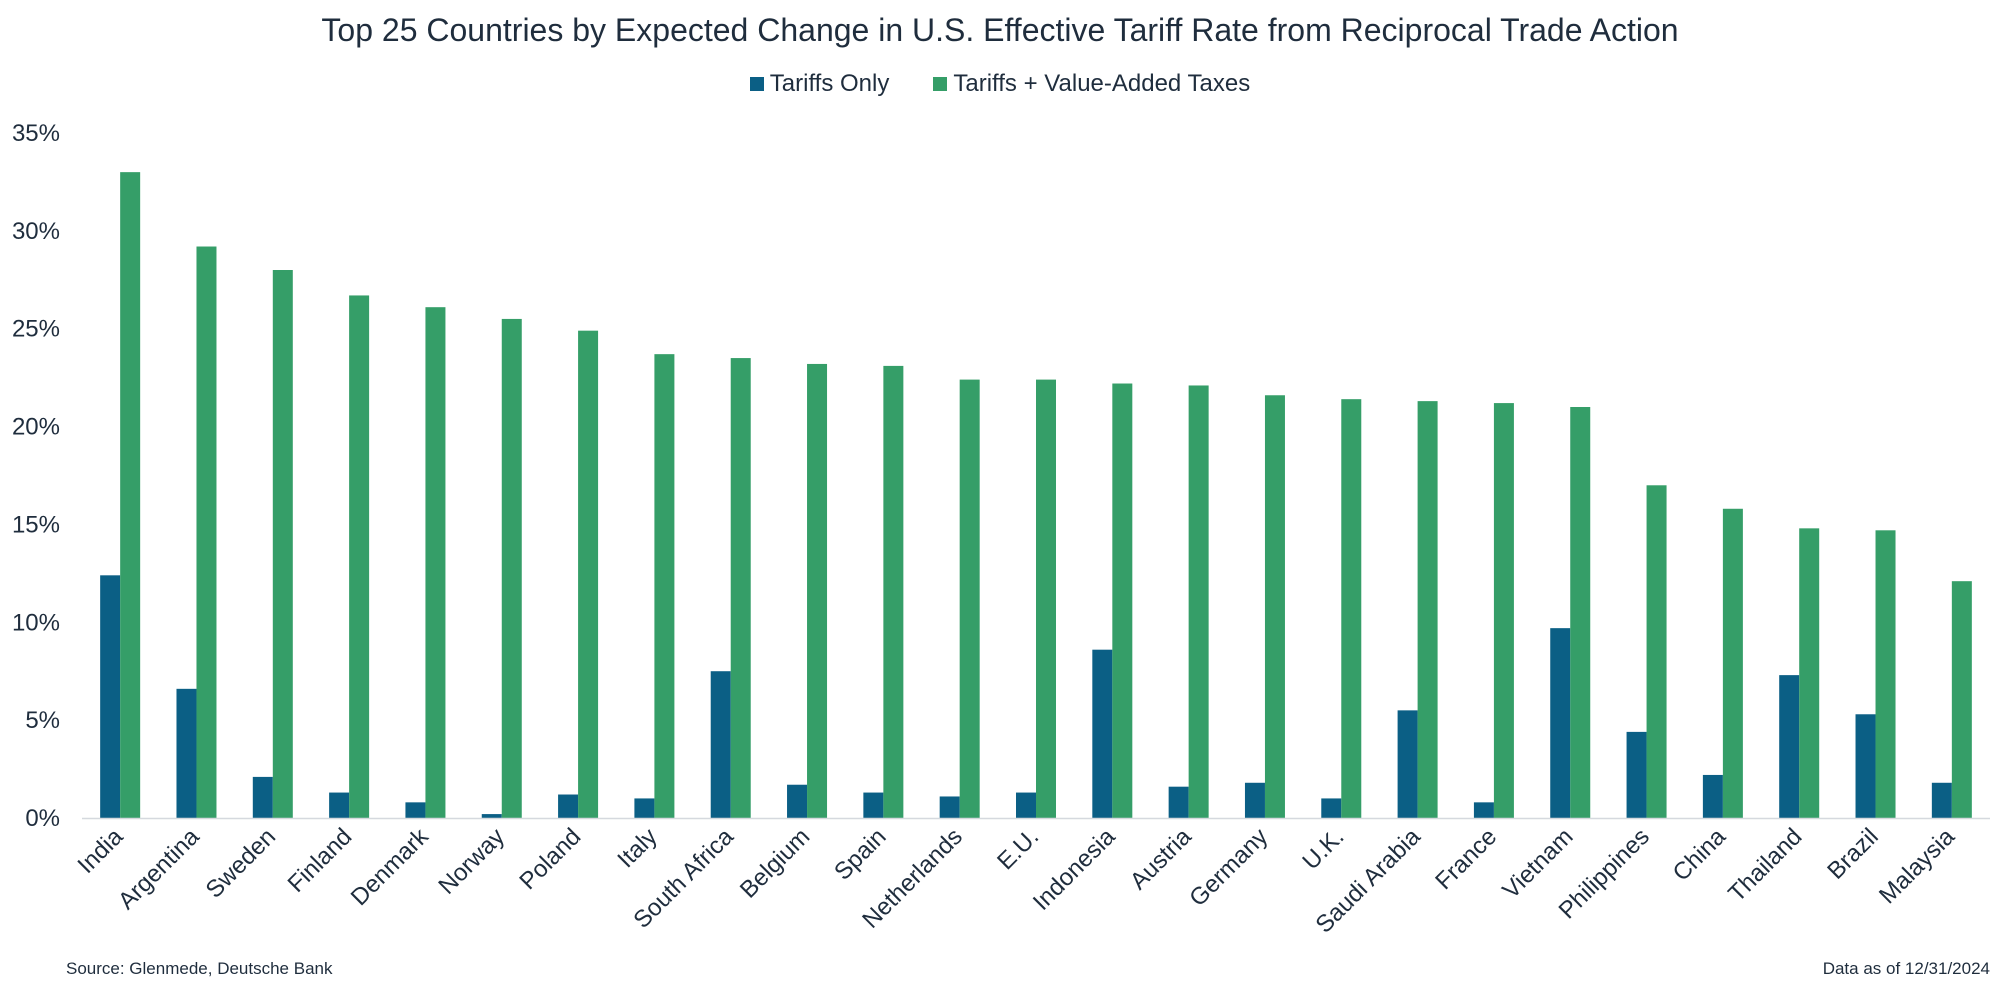 This screenshot has height=989, width=2000. I want to click on bar-tariffs-only-austria, so click(1178, 802).